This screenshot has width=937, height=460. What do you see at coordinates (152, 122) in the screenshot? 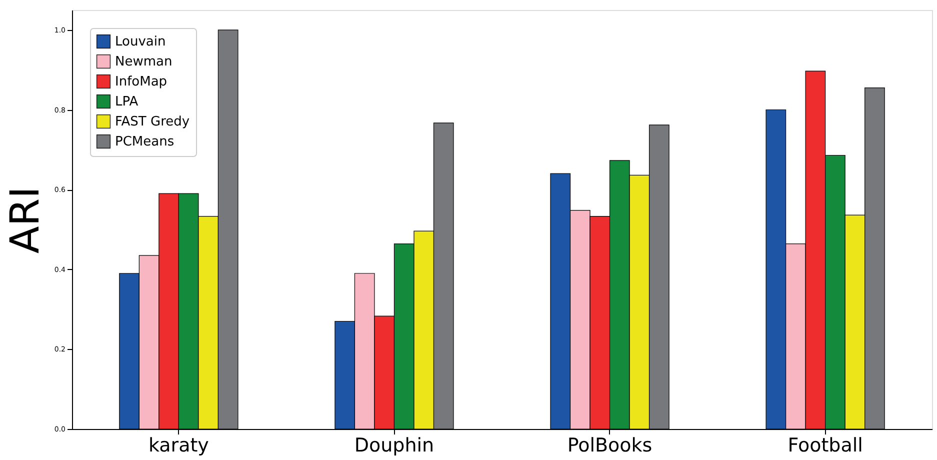
I see `legend-label: FAST Gredy` at bounding box center [152, 122].